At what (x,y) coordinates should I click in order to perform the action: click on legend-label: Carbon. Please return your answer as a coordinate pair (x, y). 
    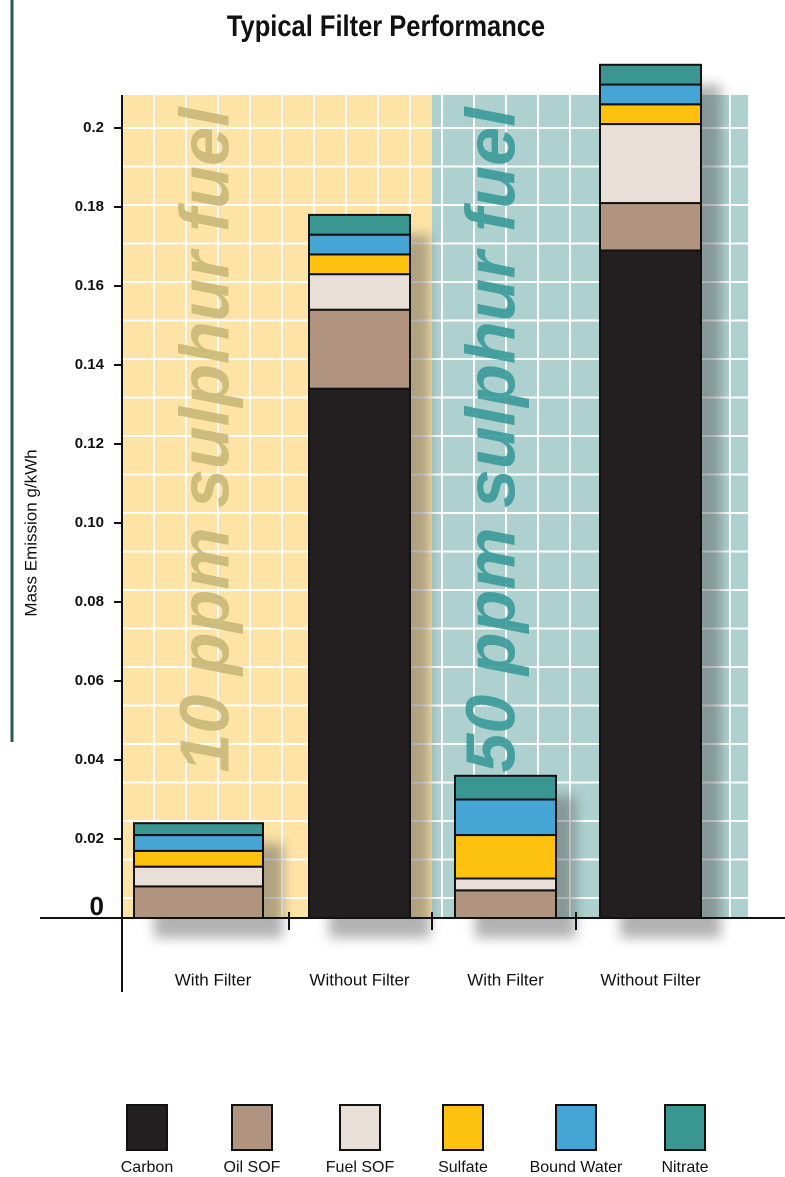
    Looking at the image, I should click on (147, 1167).